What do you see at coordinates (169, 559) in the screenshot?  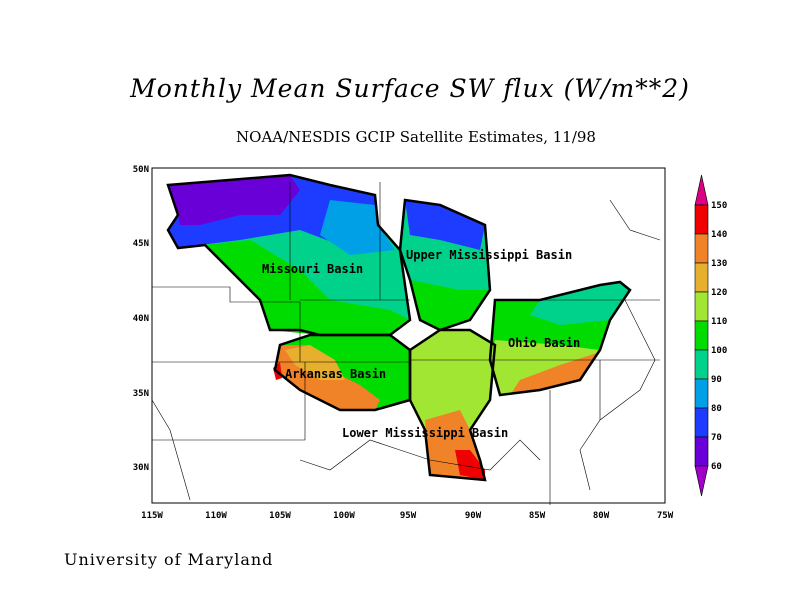 I see `footer-credit: University of Maryland` at bounding box center [169, 559].